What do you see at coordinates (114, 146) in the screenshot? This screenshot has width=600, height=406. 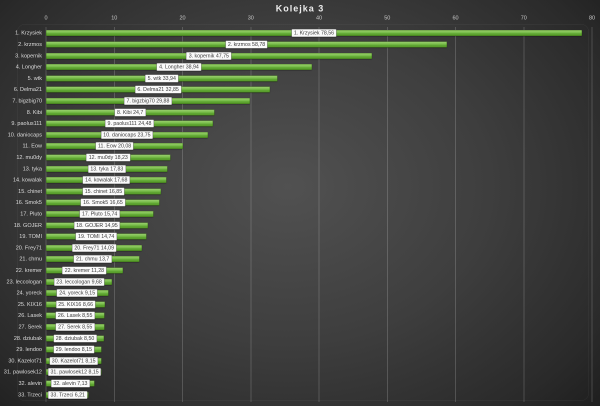 I see `data-label: 11. Eow 20,08` at bounding box center [114, 146].